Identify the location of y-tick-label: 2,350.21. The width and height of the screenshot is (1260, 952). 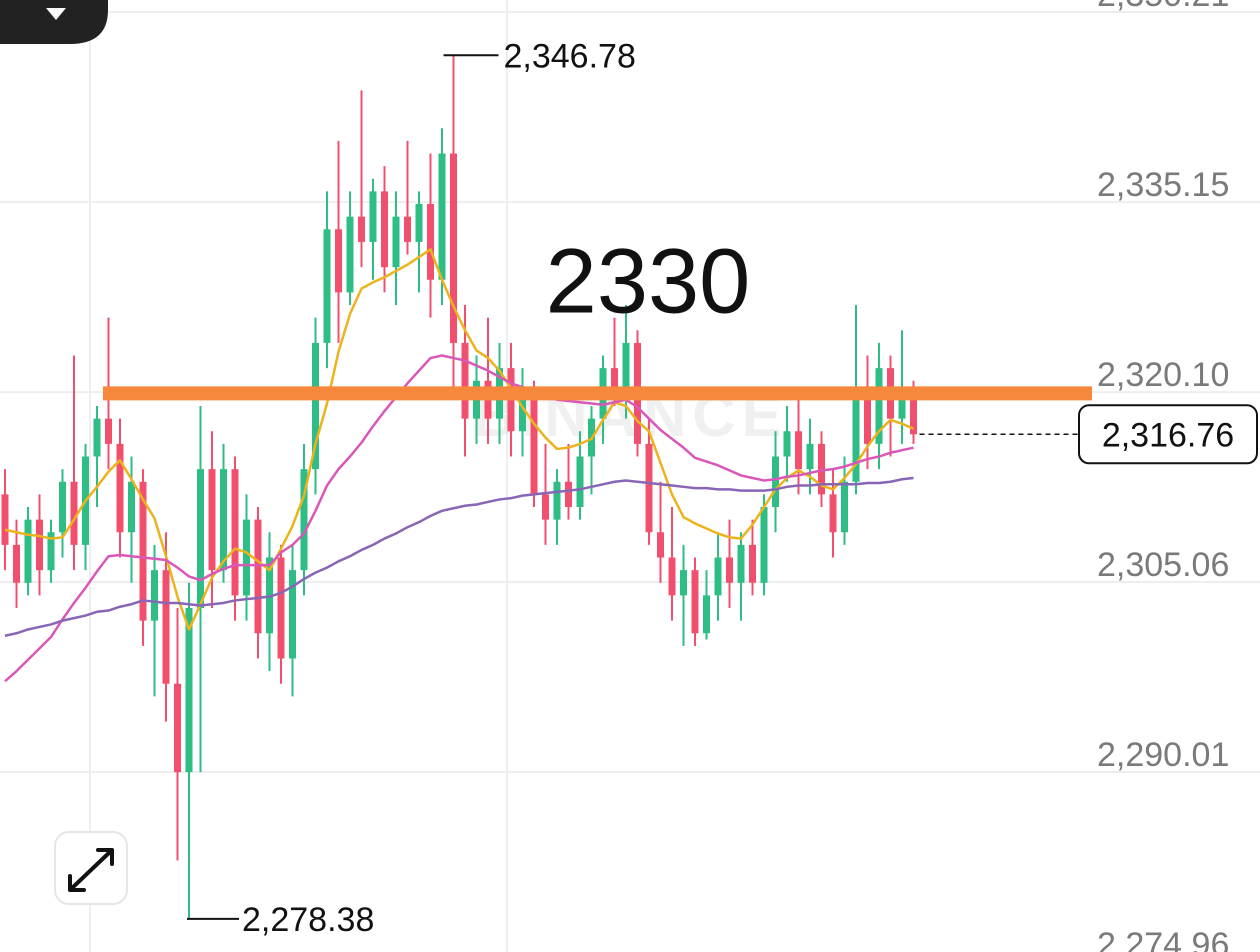
(1163, 7).